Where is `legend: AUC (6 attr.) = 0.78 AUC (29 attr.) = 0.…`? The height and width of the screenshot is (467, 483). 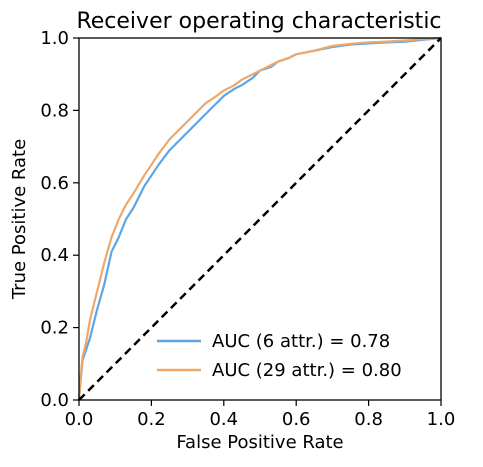
legend: AUC (6 attr.) = 0.78 AUC (29 attr.) = 0.… is located at coordinates (279, 356).